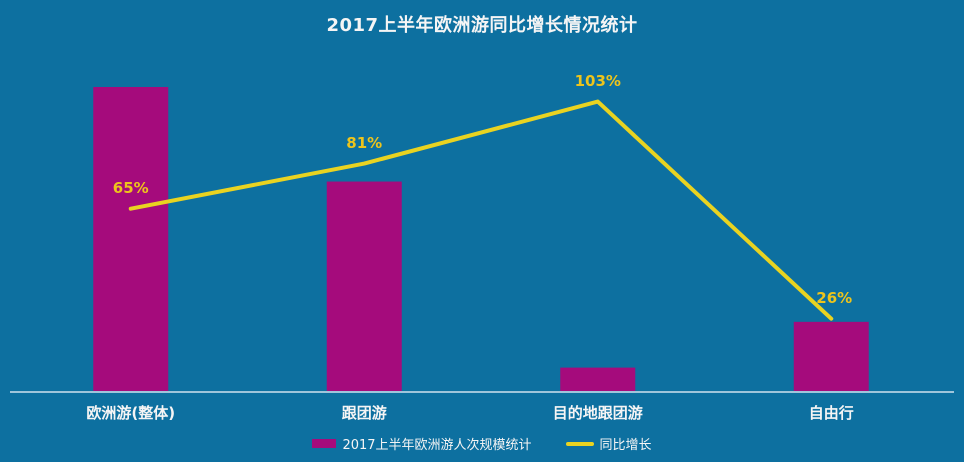  What do you see at coordinates (437, 445) in the screenshot?
I see `legend-bar-label: 2017上半年欧洲游人次规模统计` at bounding box center [437, 445].